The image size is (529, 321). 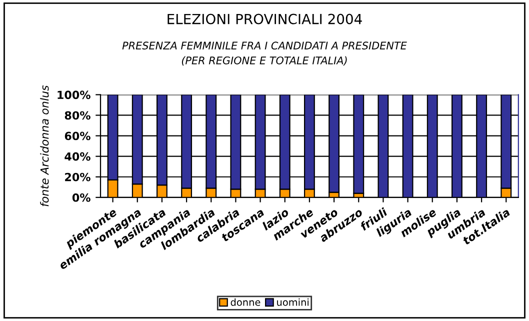 I want to click on y-tick-label: 80%, so click(x=77, y=115).